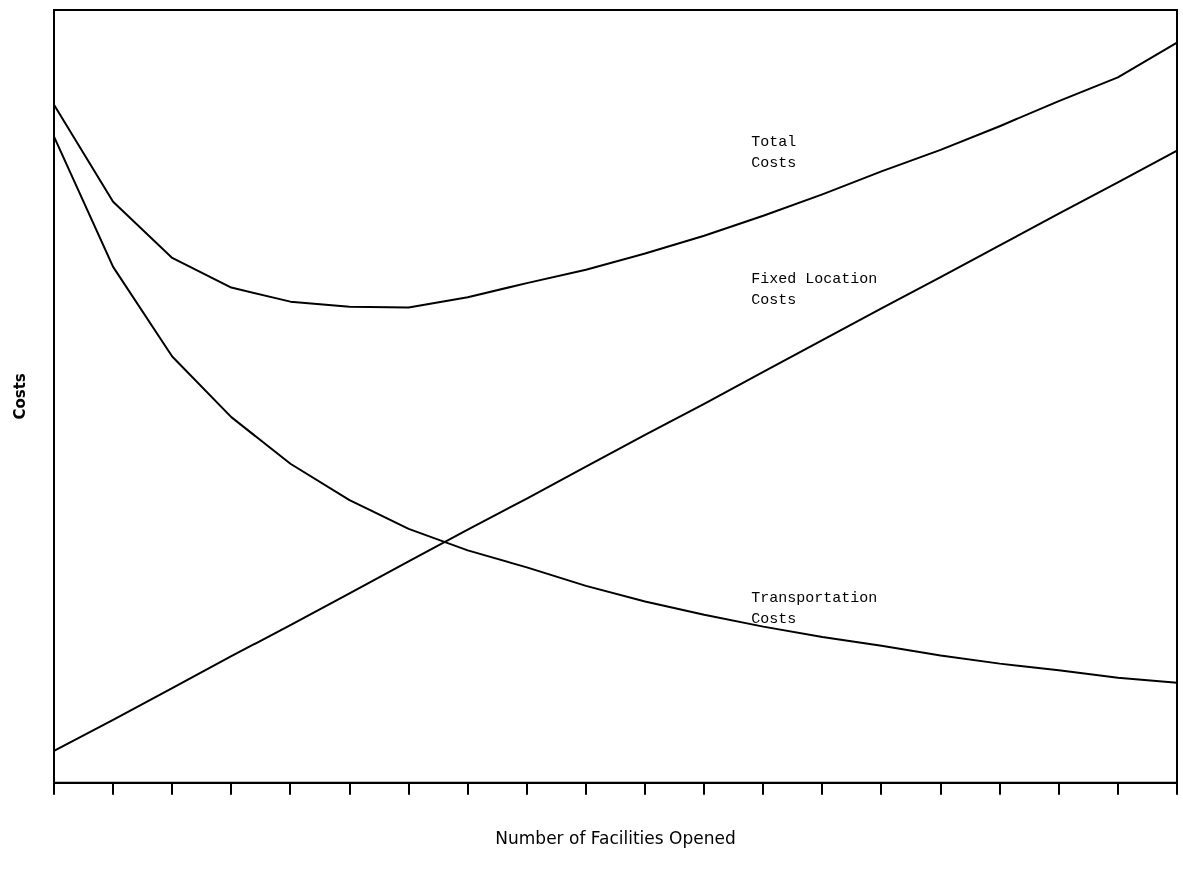 This screenshot has height=878, width=1183. Describe the element at coordinates (814, 290) in the screenshot. I see `series-label: Fixed Location Costs` at that location.